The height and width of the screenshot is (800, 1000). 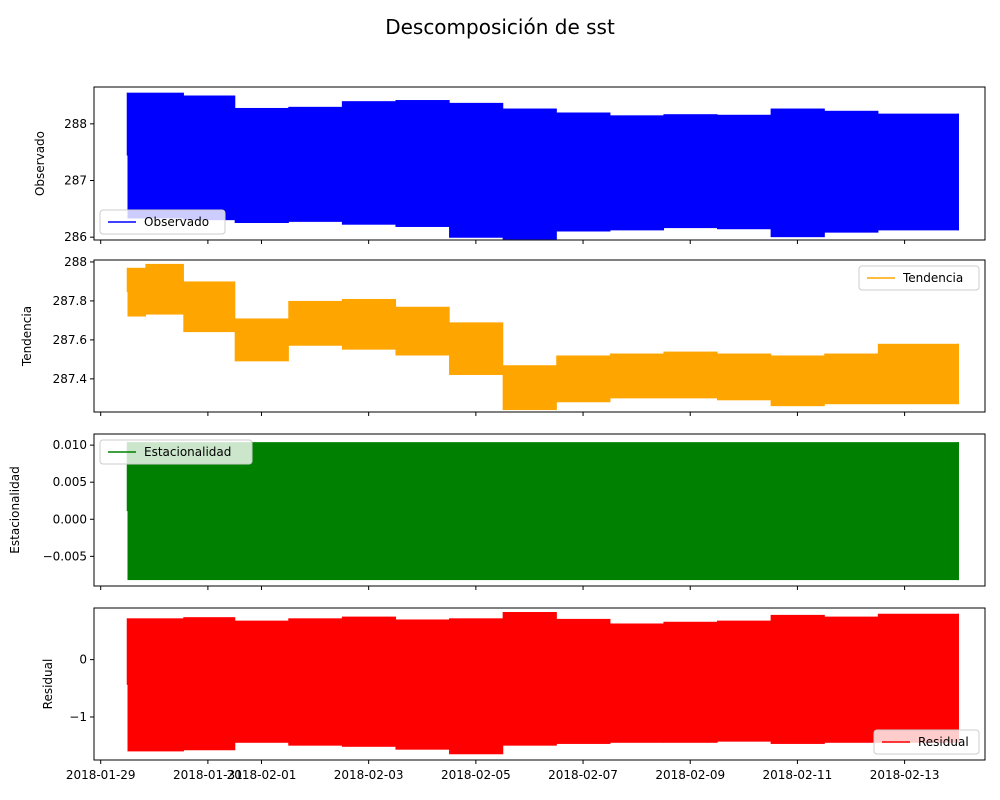 I want to click on series-estacionalidad, so click(x=542, y=511).